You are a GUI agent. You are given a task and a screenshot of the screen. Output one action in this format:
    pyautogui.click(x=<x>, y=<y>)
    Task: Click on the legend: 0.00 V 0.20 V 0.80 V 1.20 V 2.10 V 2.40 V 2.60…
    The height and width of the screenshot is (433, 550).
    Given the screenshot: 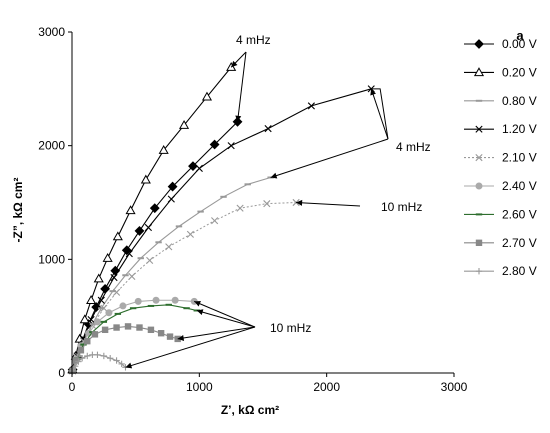 What is the action you would take?
    pyautogui.click(x=500, y=157)
    